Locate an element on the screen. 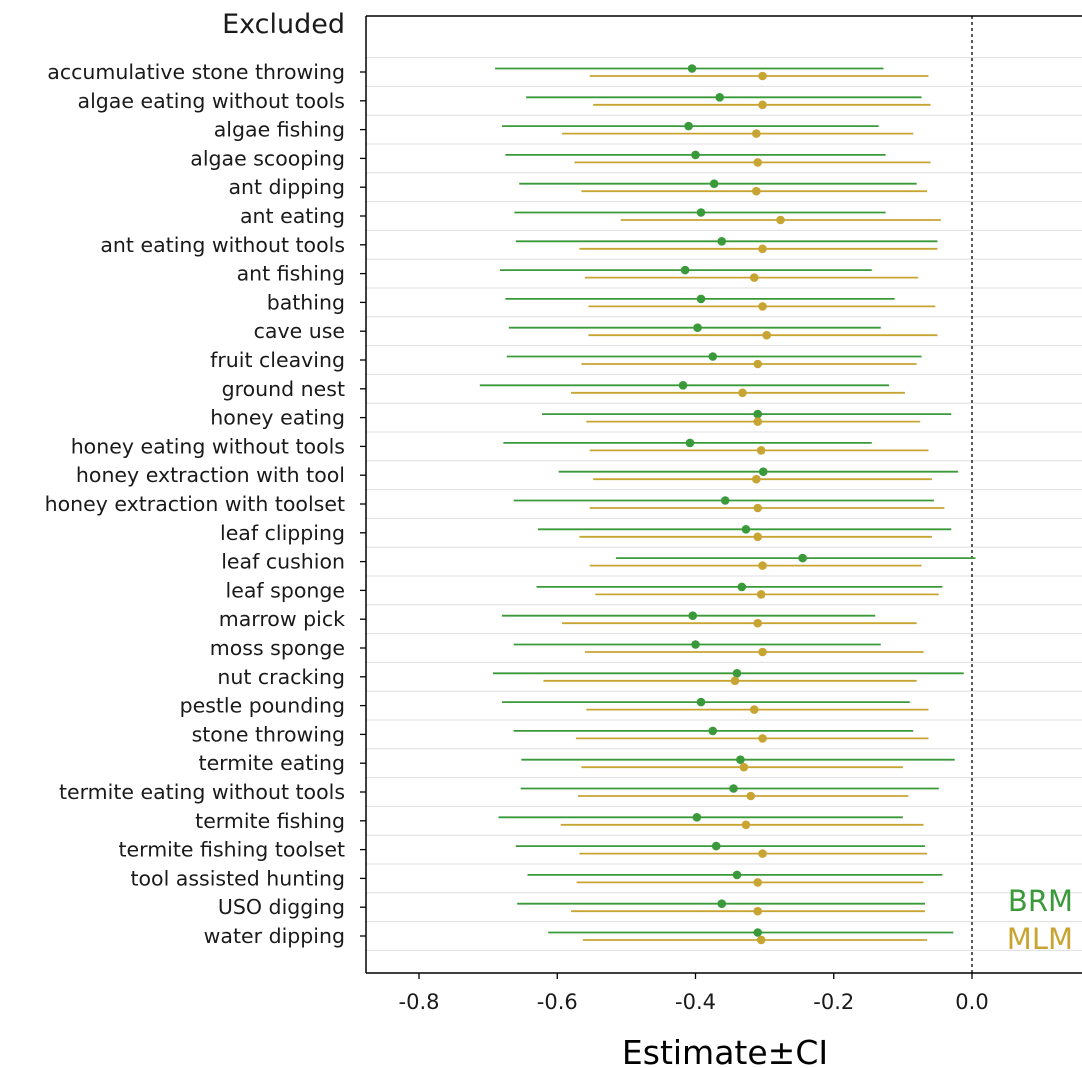 This screenshot has height=1068, width=1082. category-label: honey extraction with toolset is located at coordinates (195, 504).